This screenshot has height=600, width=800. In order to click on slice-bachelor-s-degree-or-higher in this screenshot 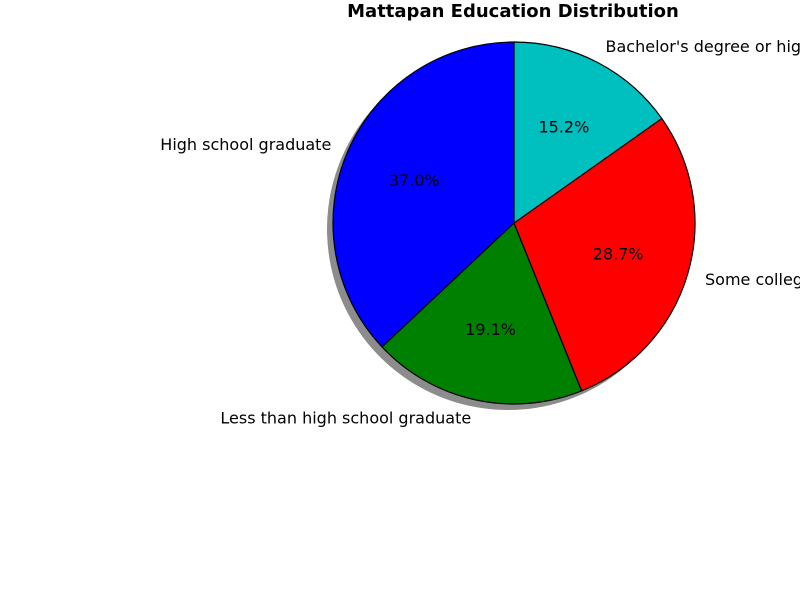, I will do `click(588, 132)`.